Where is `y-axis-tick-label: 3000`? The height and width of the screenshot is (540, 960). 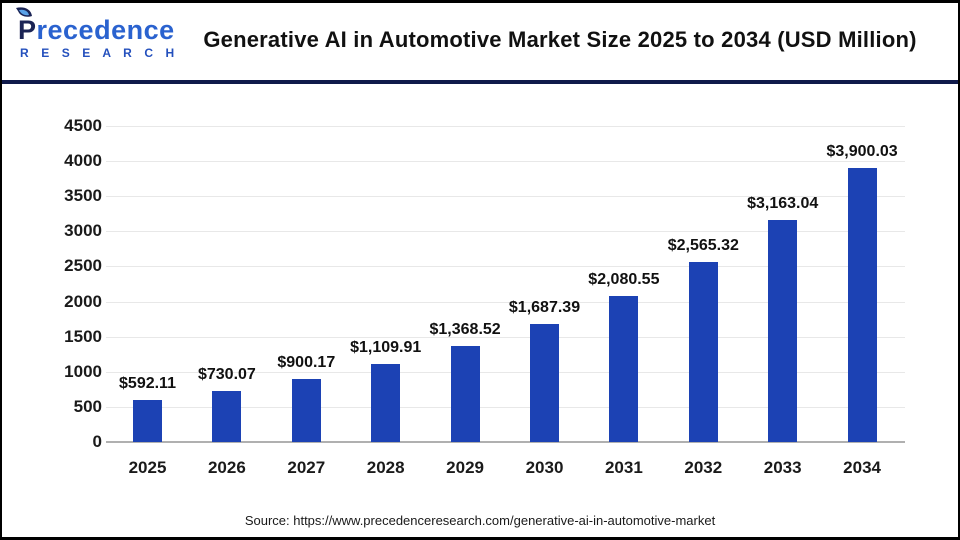
y-axis-tick-label: 3000 is located at coordinates (83, 231).